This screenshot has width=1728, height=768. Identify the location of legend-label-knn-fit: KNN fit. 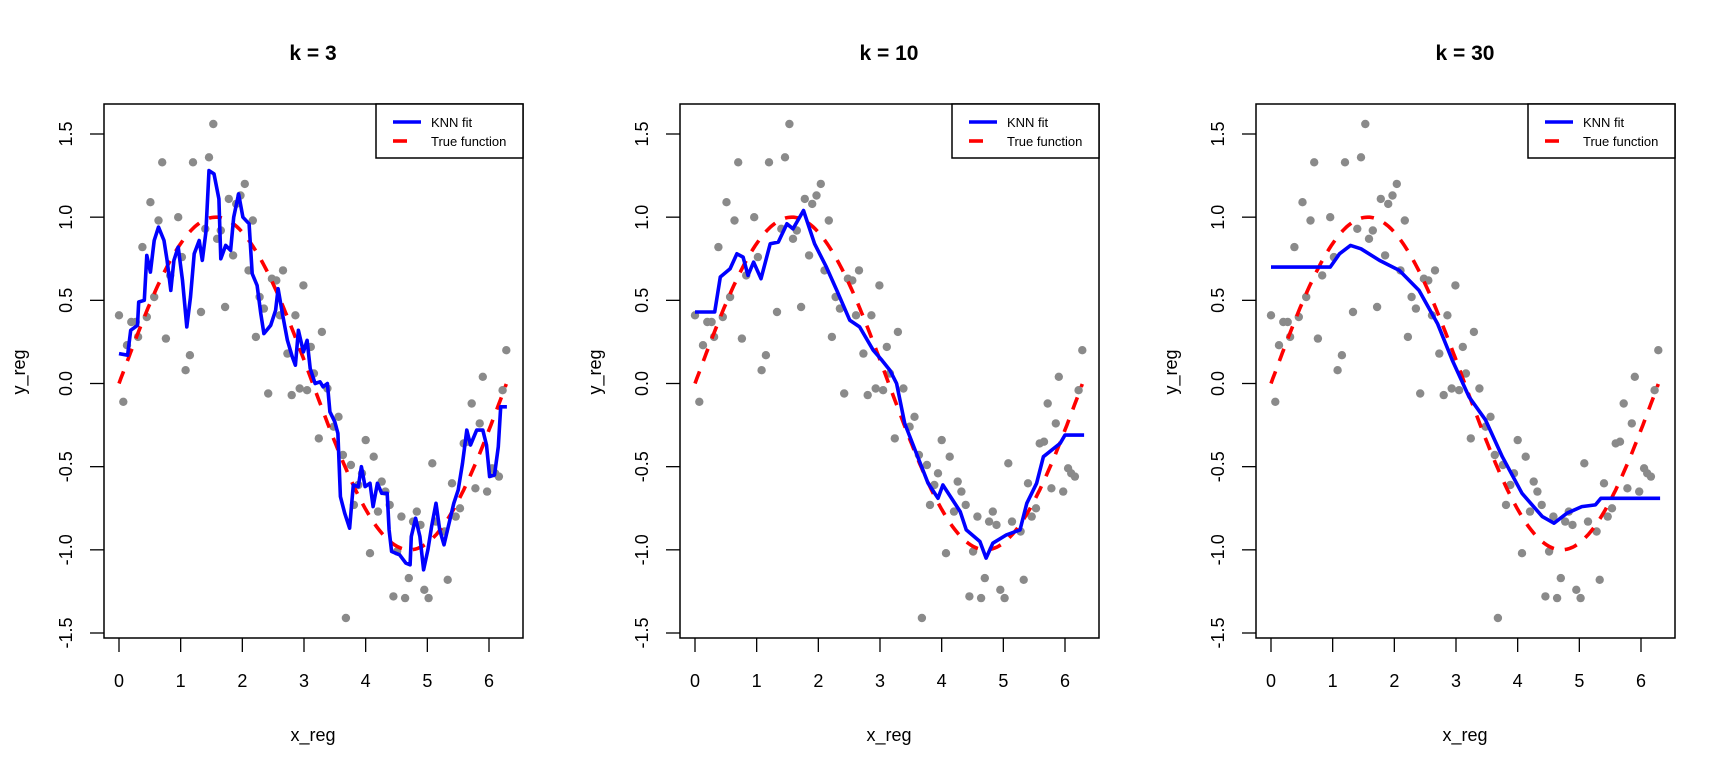
(1604, 122).